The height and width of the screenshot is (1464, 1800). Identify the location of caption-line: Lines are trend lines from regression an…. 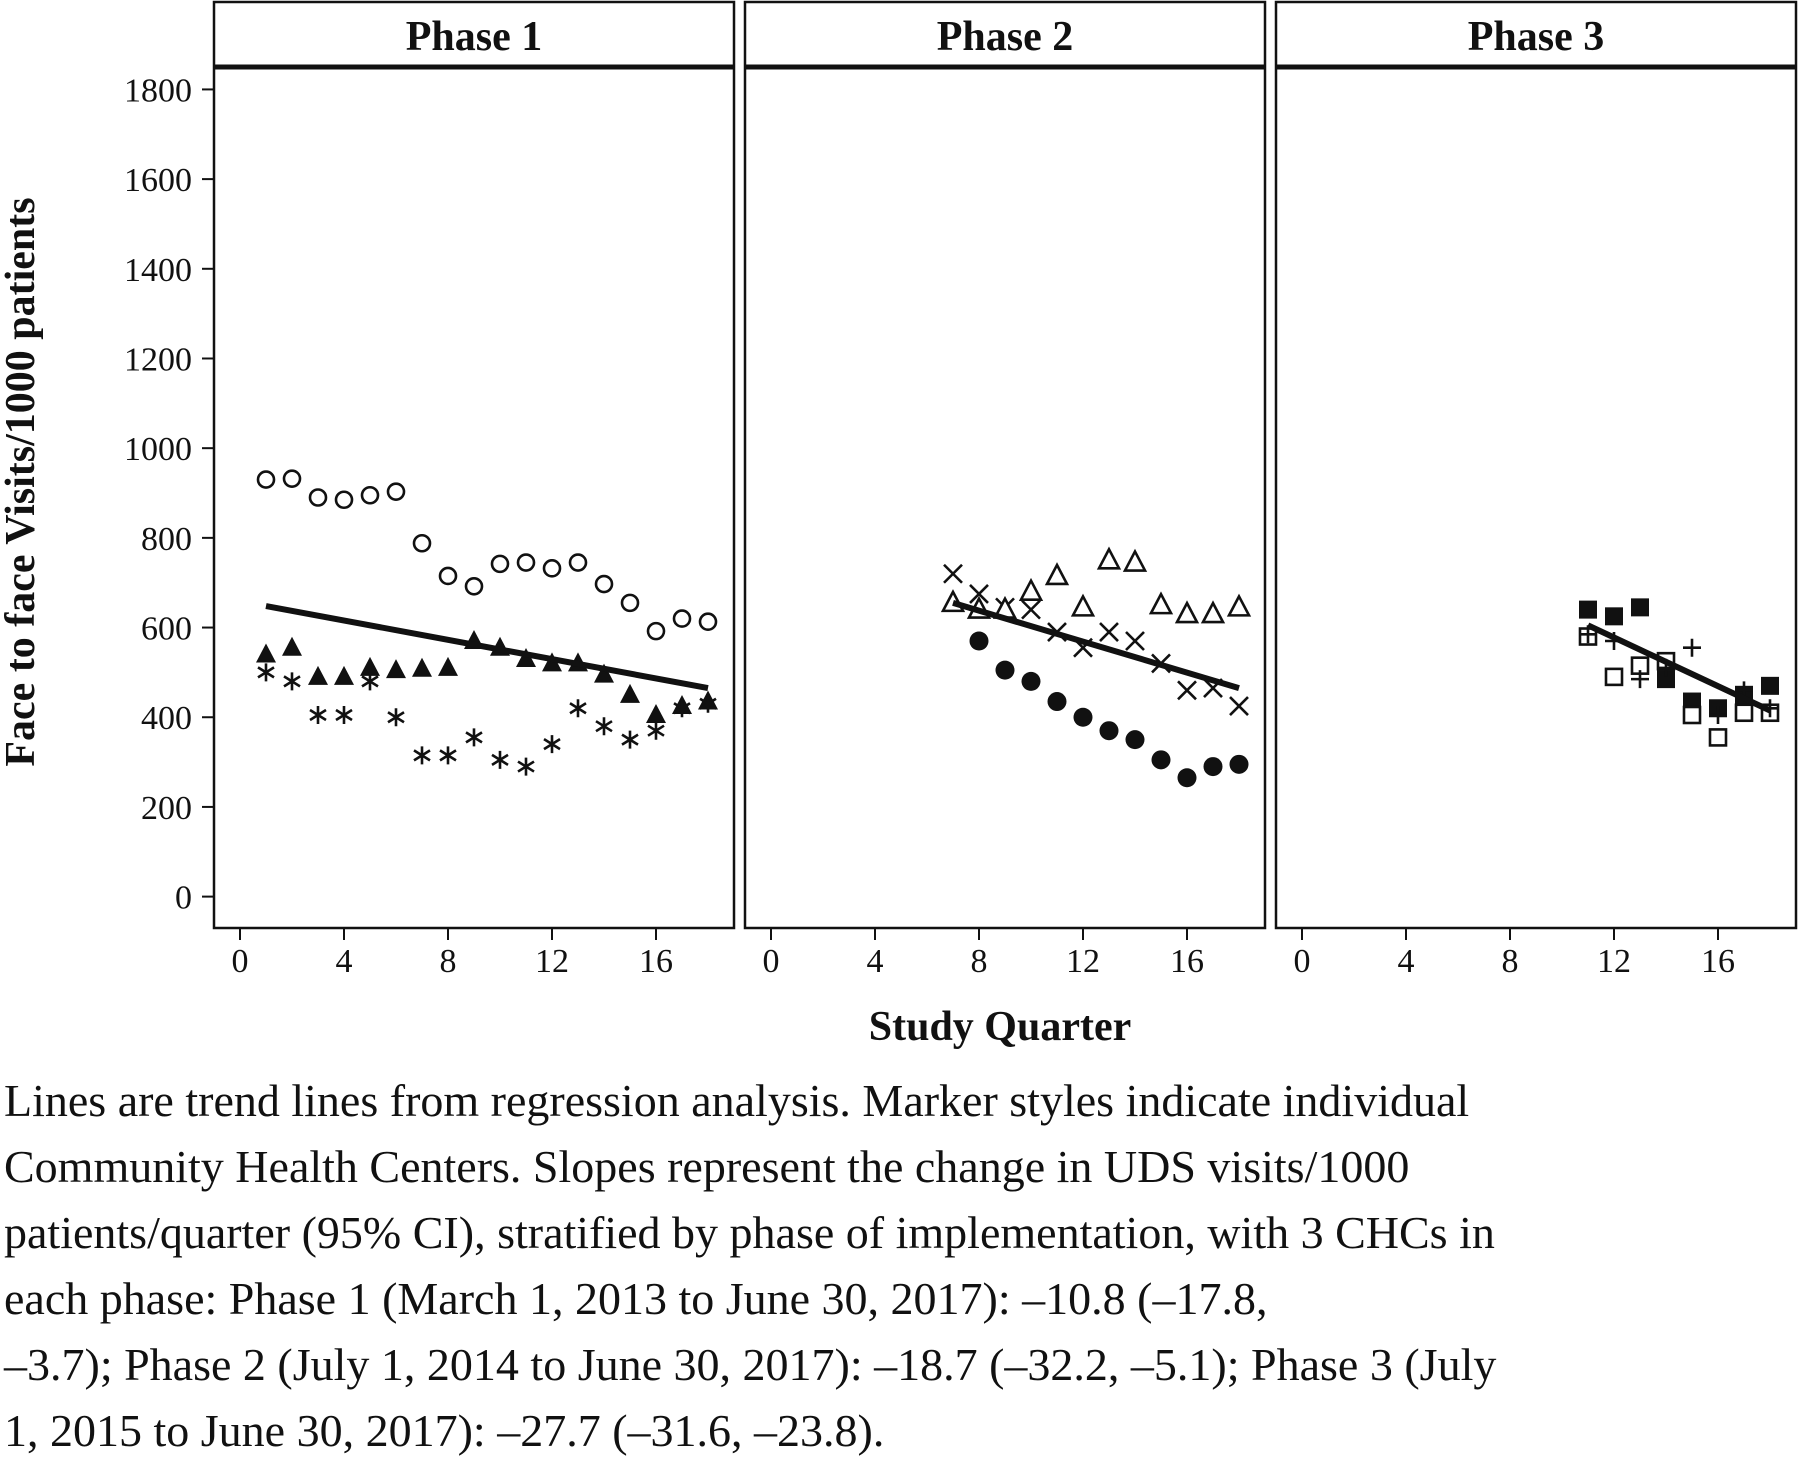
(737, 1100).